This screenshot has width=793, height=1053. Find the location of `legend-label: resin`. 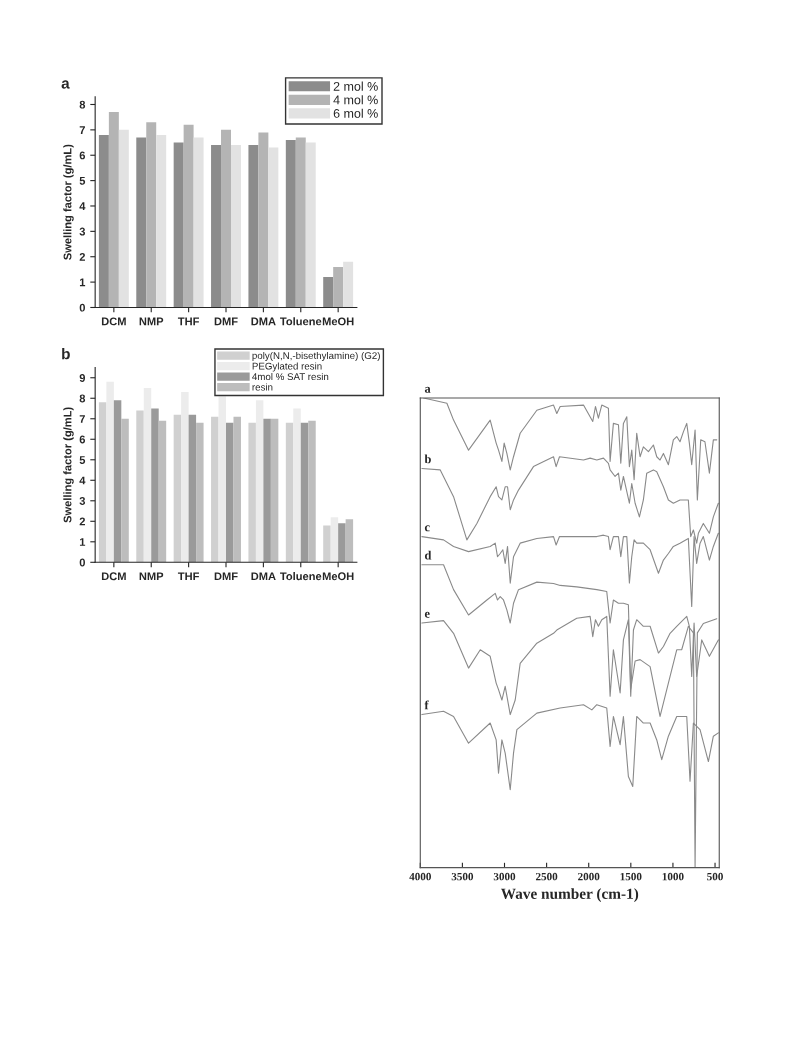

legend-label: resin is located at coordinates (262, 387).